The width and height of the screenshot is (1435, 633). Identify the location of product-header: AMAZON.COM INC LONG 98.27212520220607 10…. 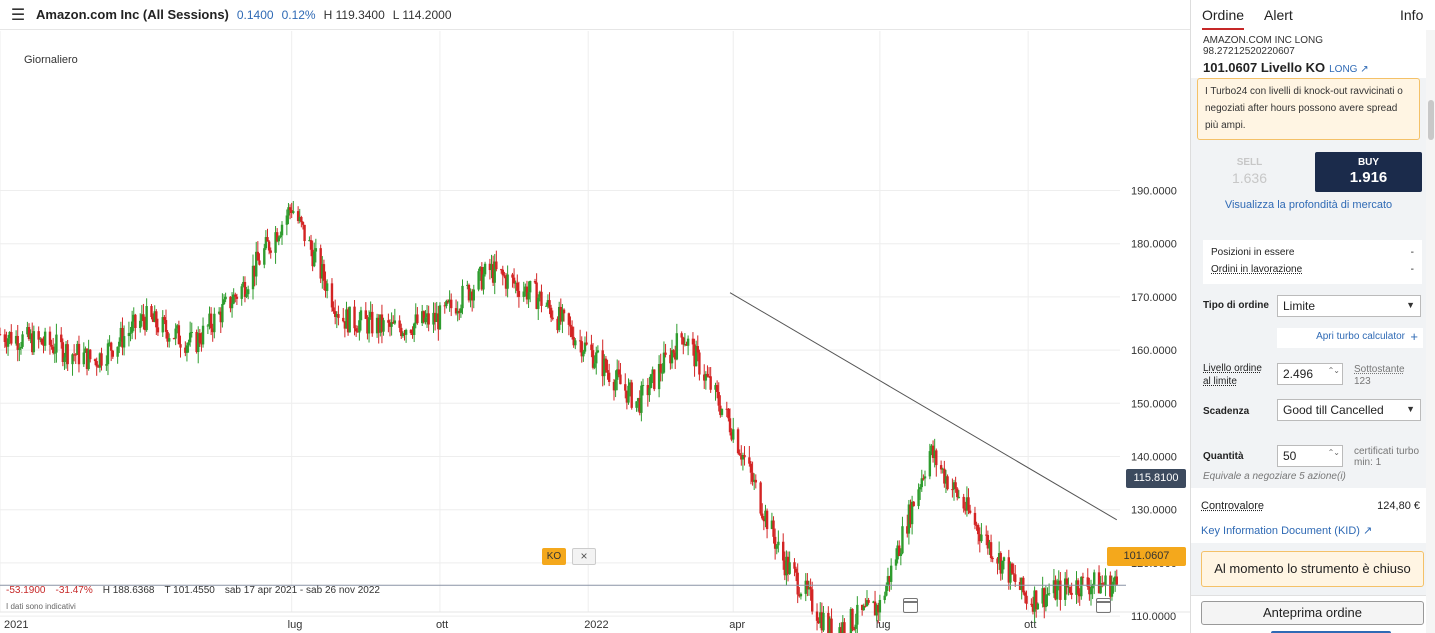
(1308, 54).